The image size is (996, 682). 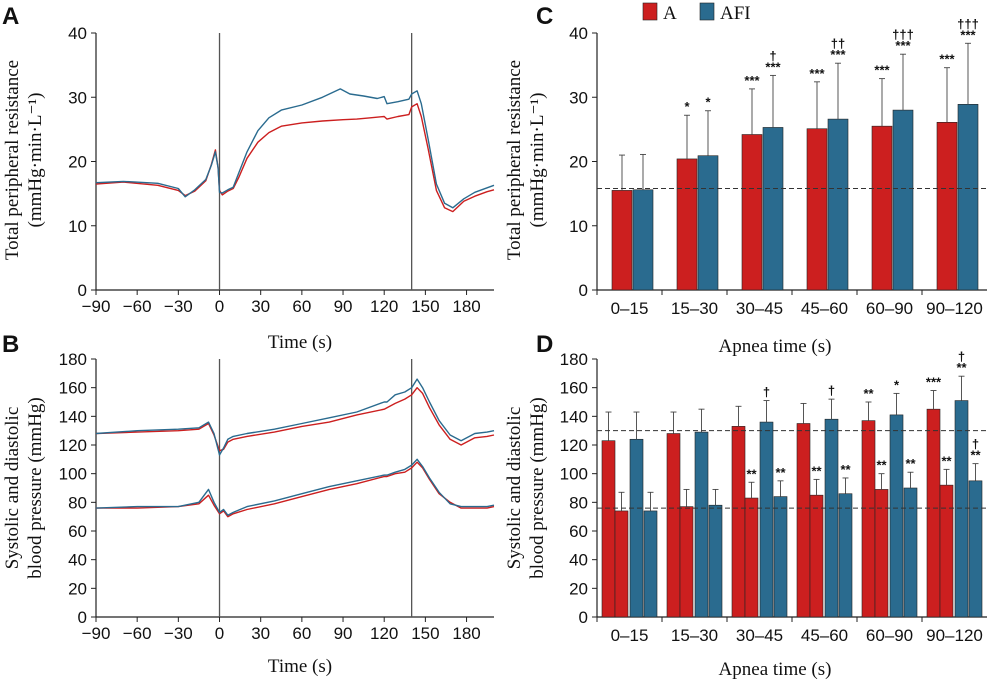 I want to click on panel-a-y-label-line1: Total peripheral resistance, so click(x=12, y=160).